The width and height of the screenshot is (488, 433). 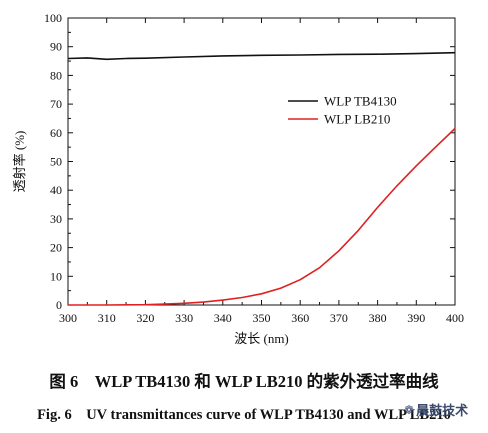 What do you see at coordinates (56, 75) in the screenshot?
I see `y-tick-label: 80` at bounding box center [56, 75].